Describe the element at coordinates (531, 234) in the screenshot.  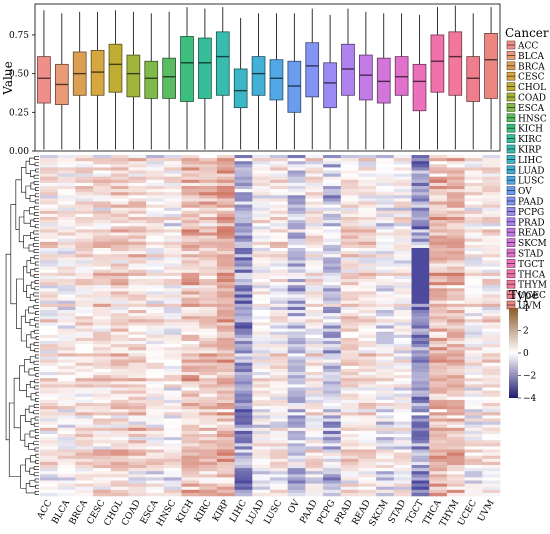
I see `legend-label: READ` at that location.